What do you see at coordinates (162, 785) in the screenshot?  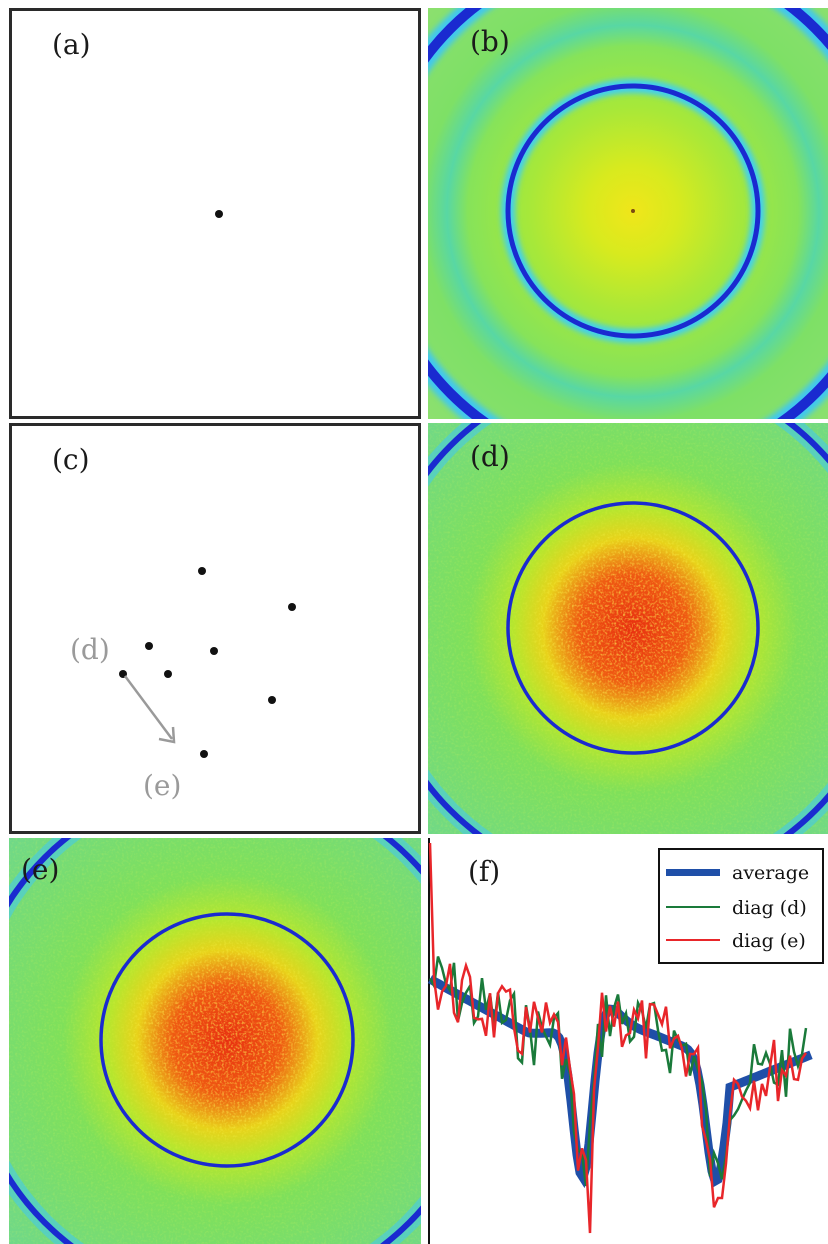 I see `arrow-end-label: (e)` at bounding box center [162, 785].